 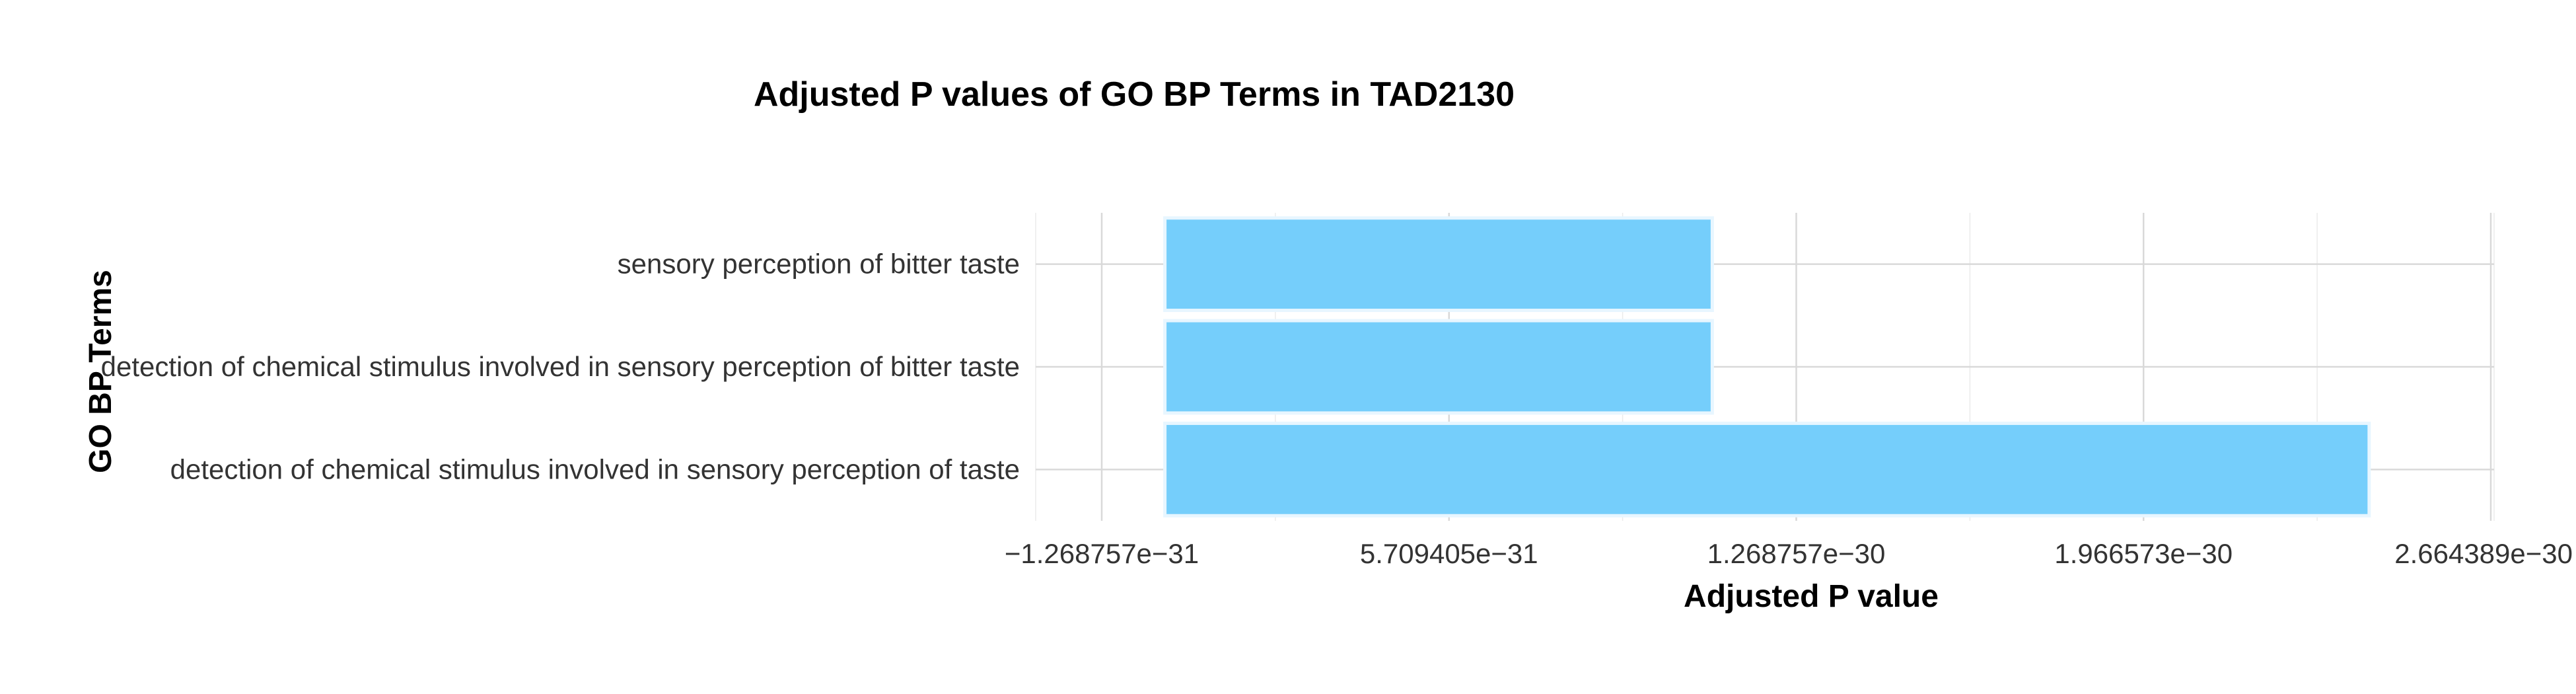 What do you see at coordinates (819, 264) in the screenshot?
I see `category-label: sensory perception of bitter taste` at bounding box center [819, 264].